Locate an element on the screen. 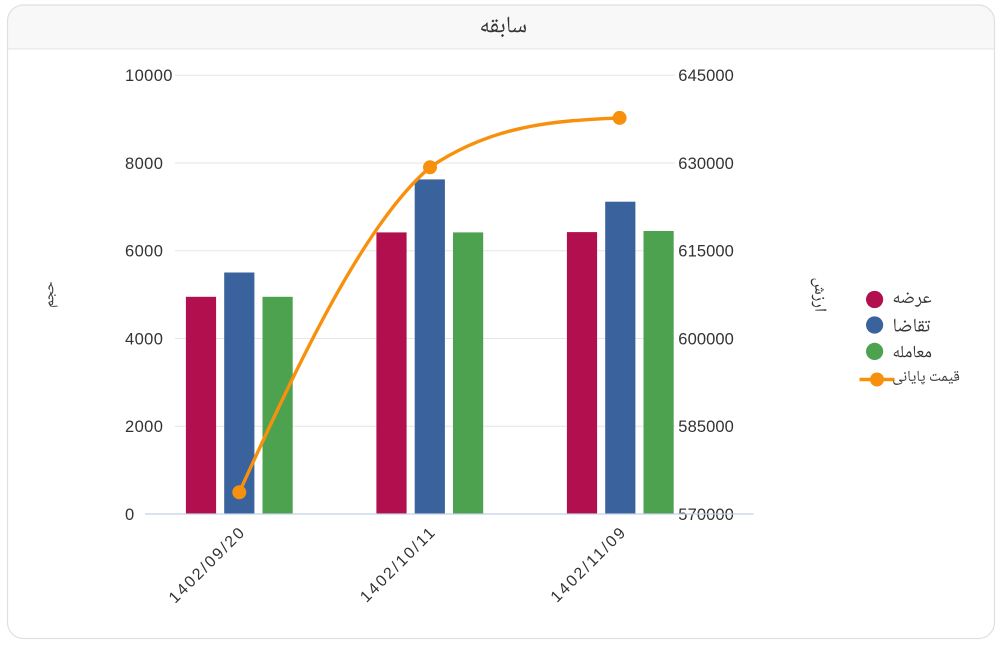  svg-text: 585000 is located at coordinates (706, 427).